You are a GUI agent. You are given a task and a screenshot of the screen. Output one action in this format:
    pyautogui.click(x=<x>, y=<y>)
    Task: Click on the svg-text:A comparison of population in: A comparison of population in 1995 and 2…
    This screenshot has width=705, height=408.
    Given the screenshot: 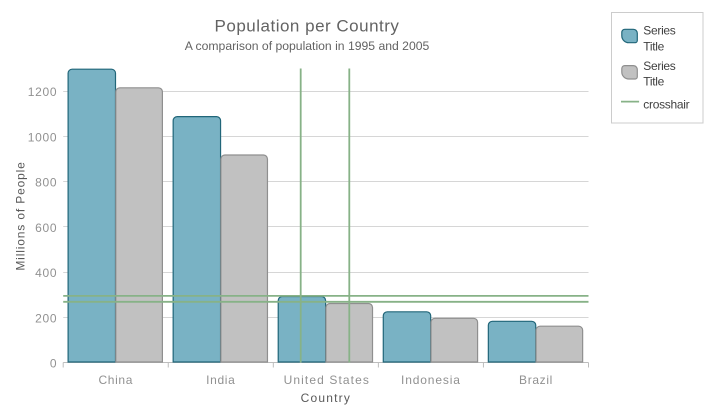 What is the action you would take?
    pyautogui.click(x=307, y=46)
    